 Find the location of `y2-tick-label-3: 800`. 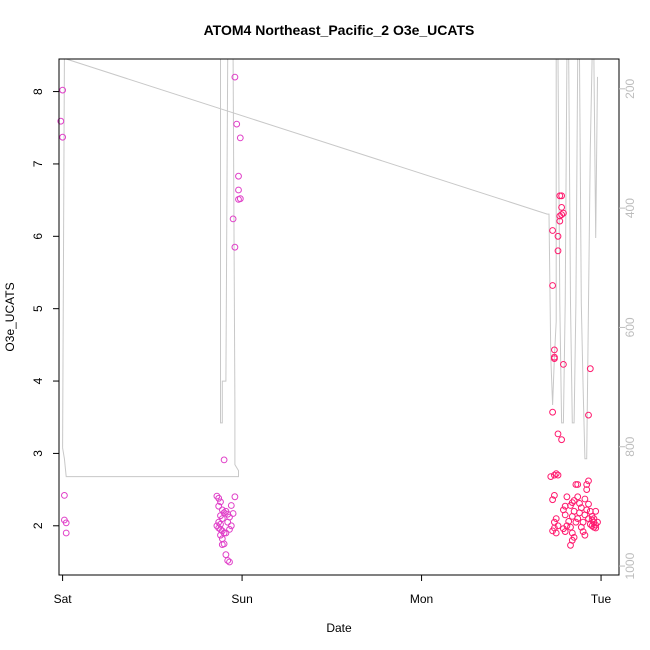

y2-tick-label-3: 800 is located at coordinates (630, 446).